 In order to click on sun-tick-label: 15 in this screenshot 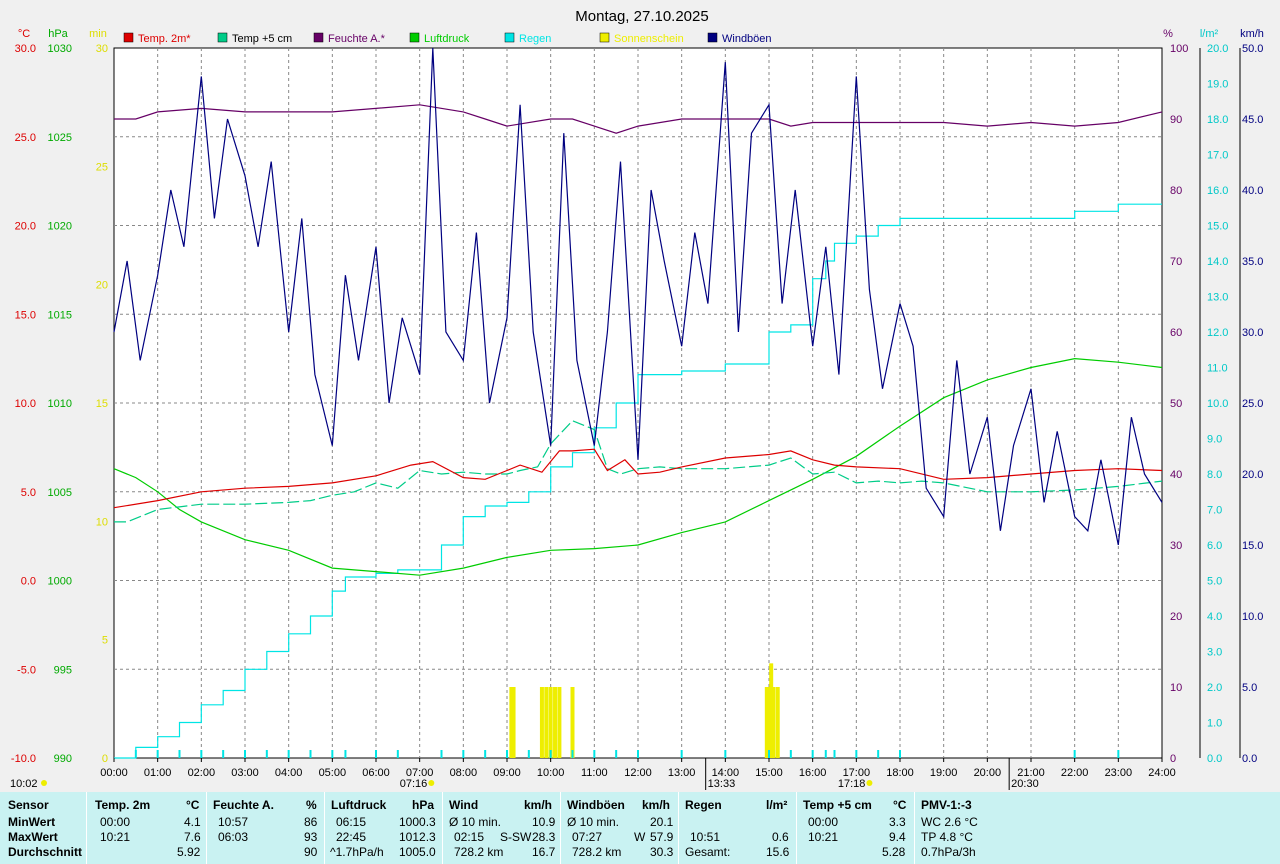, I will do `click(102, 404)`.